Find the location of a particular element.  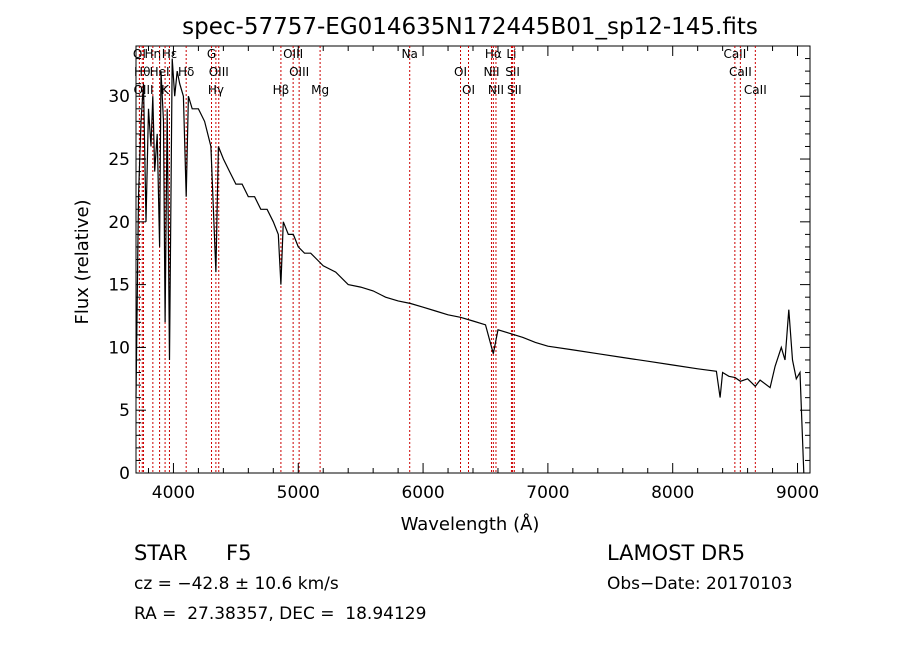

x-tick-label: 7000 is located at coordinates (547, 493).